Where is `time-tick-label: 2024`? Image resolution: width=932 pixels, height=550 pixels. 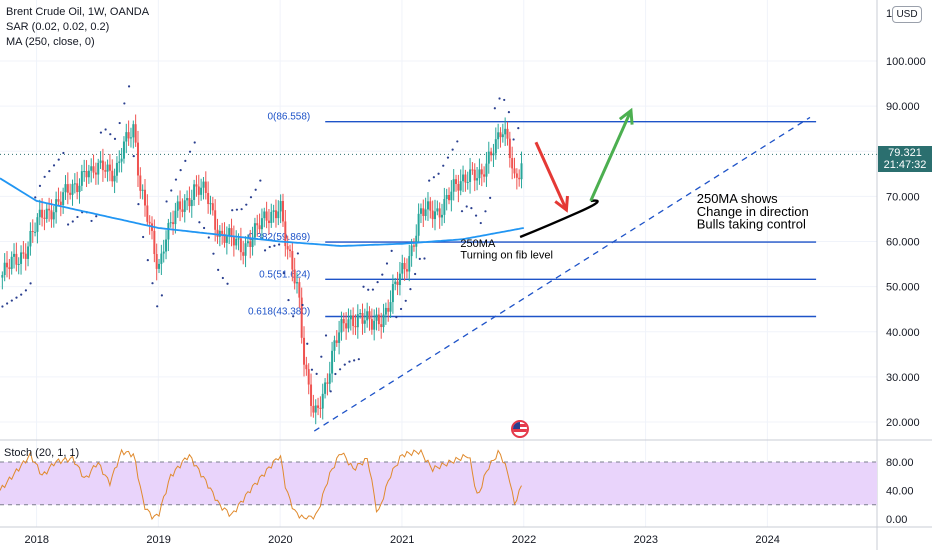
time-tick-label: 2024 is located at coordinates (767, 540).